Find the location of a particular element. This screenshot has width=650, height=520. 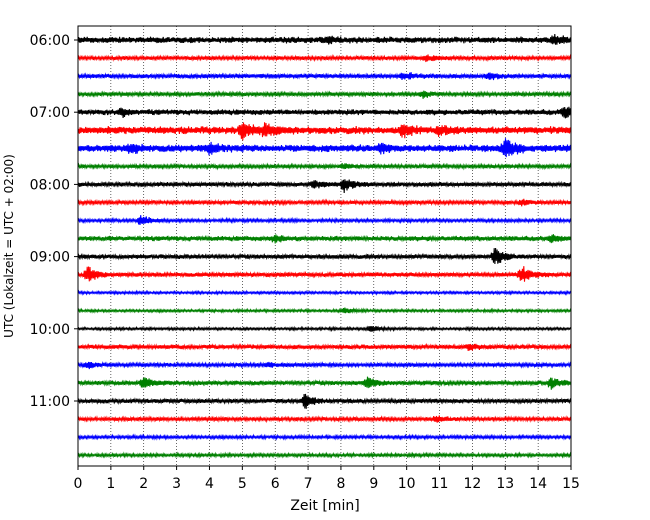

x-tick-label: 14 is located at coordinates (538, 484).